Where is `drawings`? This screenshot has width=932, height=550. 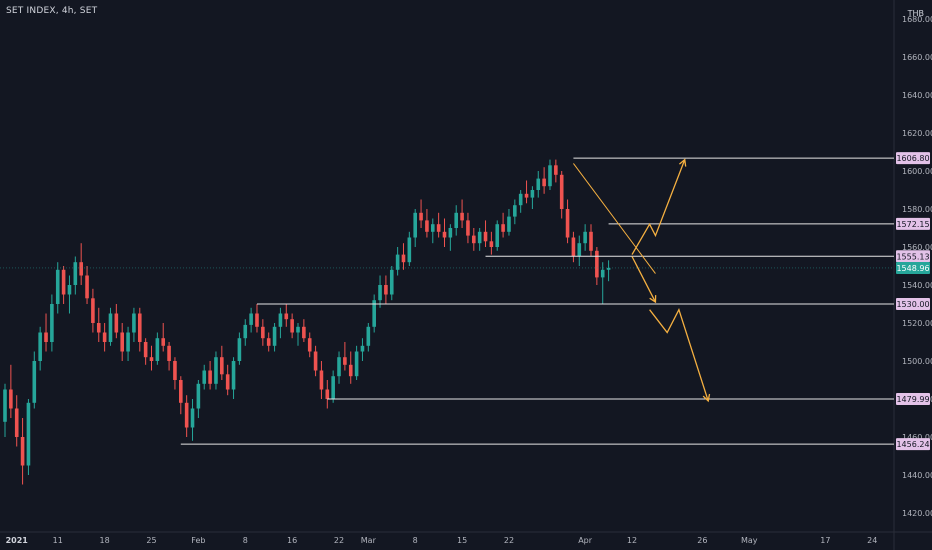
drawings is located at coordinates (642, 280).